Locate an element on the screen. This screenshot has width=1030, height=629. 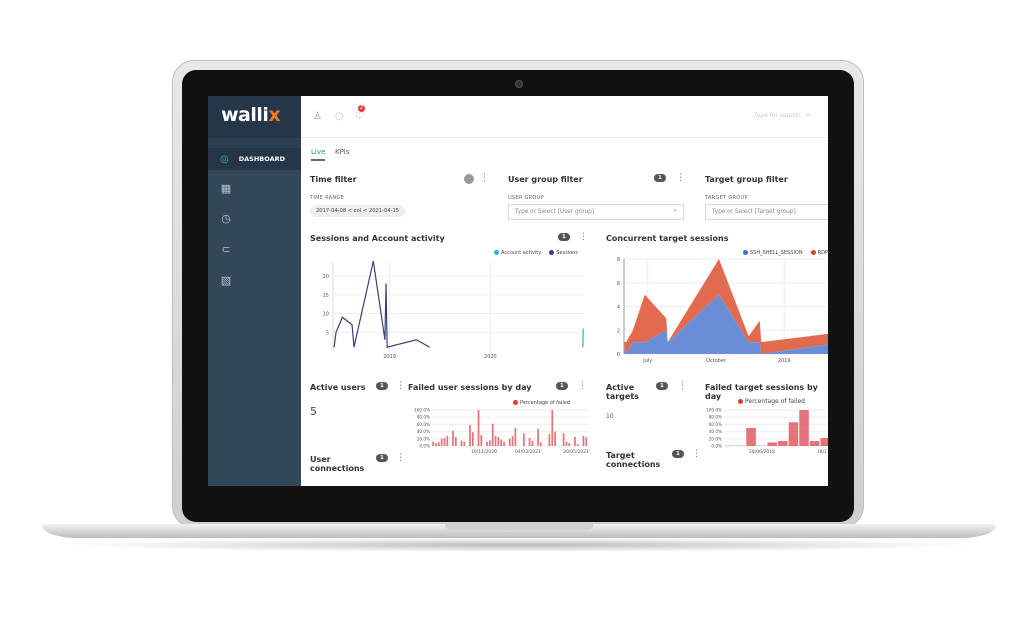
search-icon: ⌕ is located at coordinates (809, 115).